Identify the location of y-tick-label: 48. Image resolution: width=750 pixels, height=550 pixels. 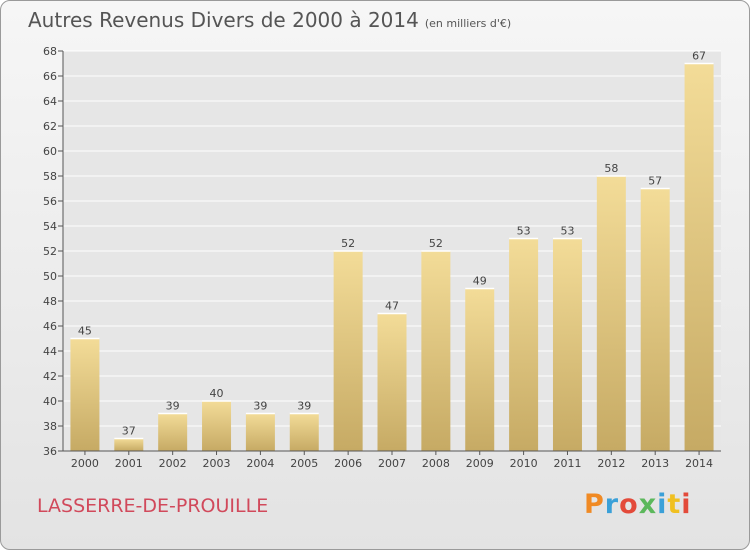
(50, 301).